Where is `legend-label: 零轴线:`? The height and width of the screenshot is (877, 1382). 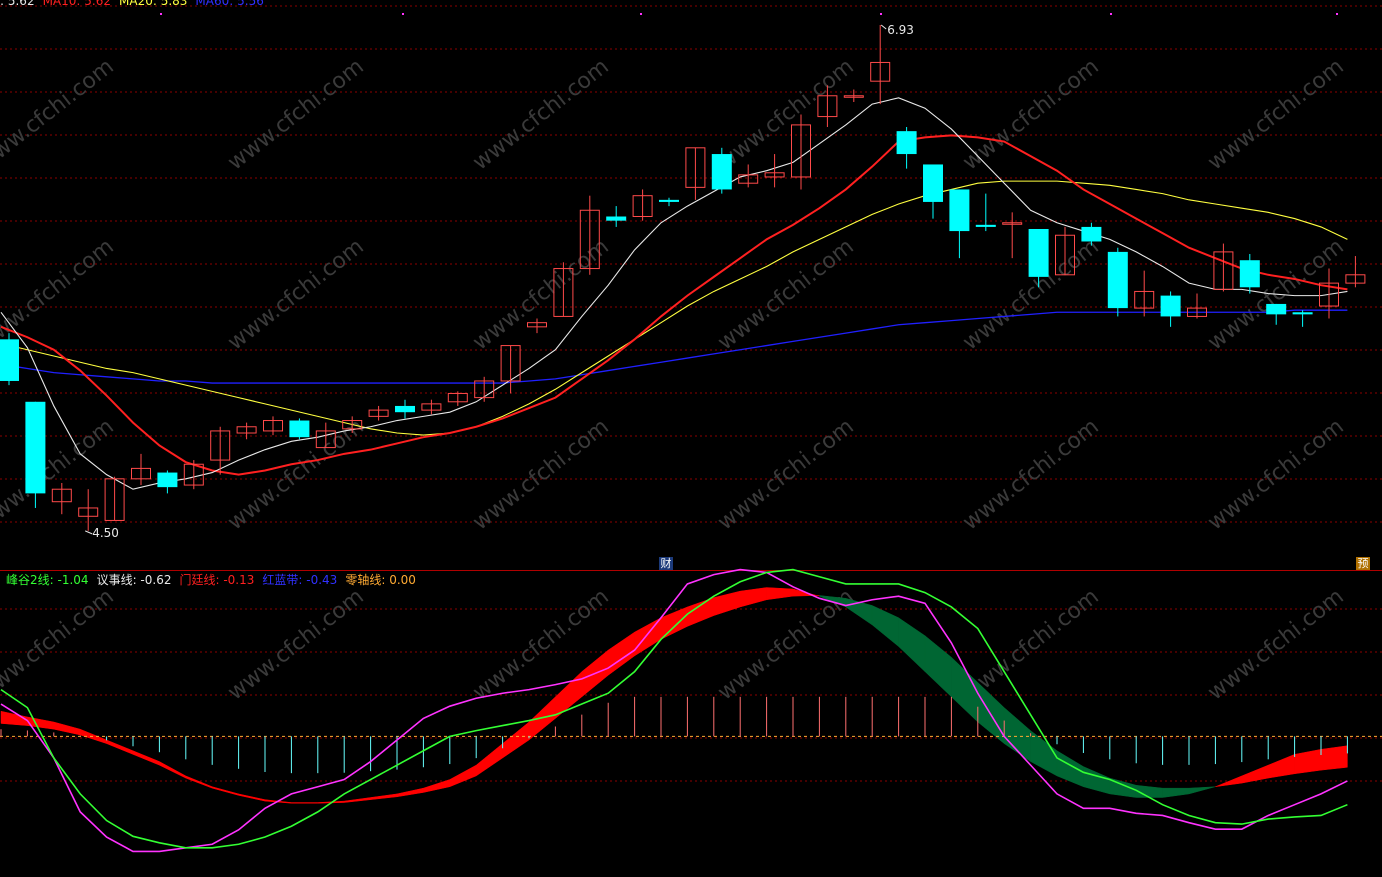 legend-label: 零轴线: is located at coordinates (367, 580).